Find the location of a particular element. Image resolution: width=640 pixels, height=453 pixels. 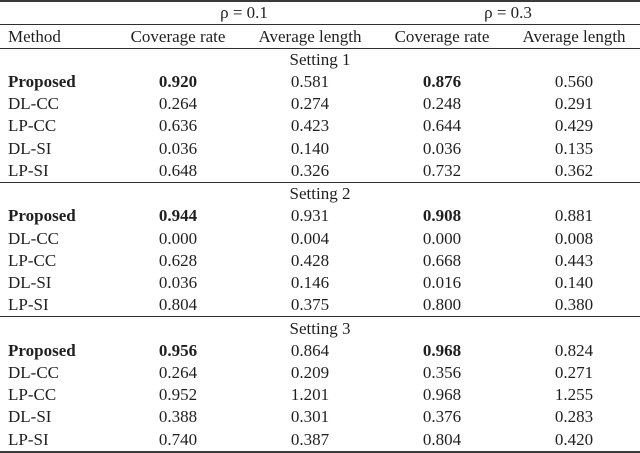

table-row: DL-CC 0.264 0.209 0.356 0.271 is located at coordinates (320, 373).